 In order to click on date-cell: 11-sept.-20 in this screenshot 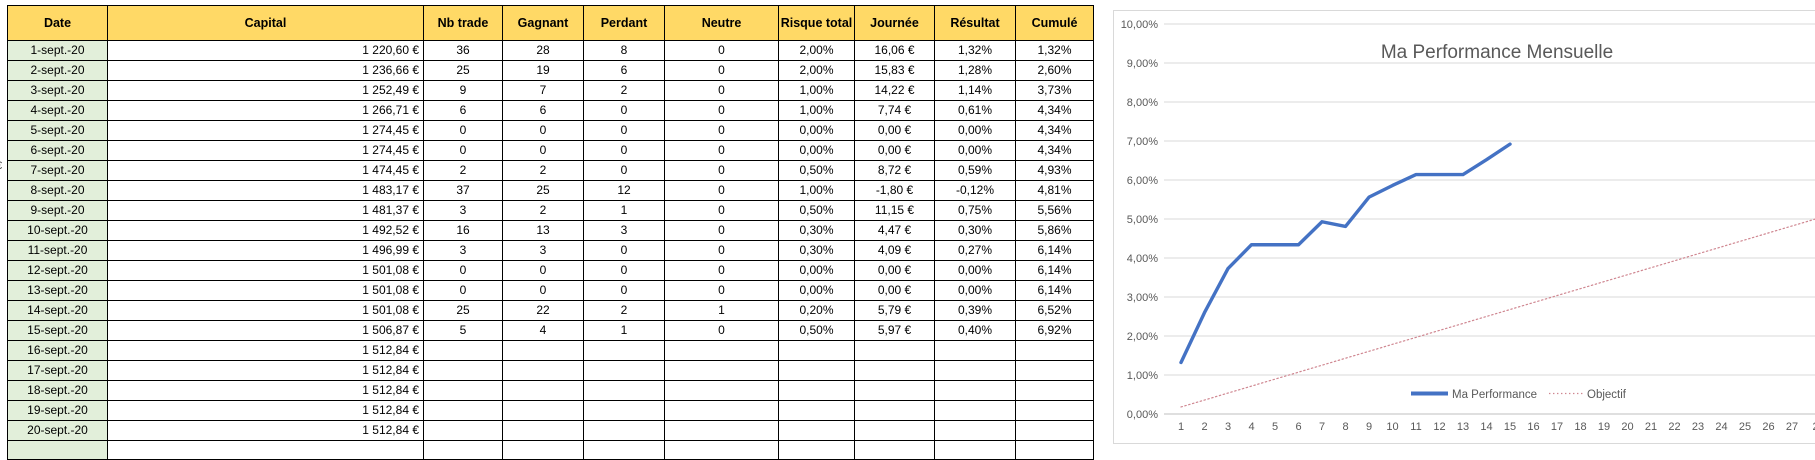, I will do `click(57, 250)`.